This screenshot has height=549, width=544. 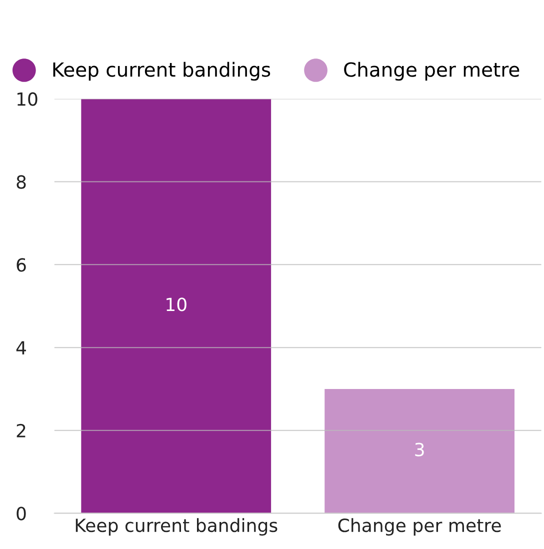 What do you see at coordinates (21, 431) in the screenshot?
I see `y-tick-label: 2` at bounding box center [21, 431].